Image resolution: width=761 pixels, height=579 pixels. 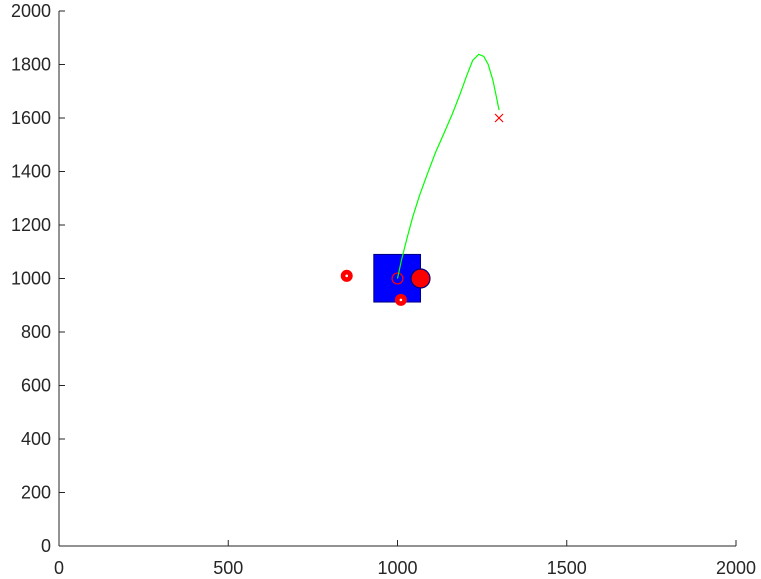 What do you see at coordinates (36, 493) in the screenshot?
I see `y-tick-label: 200` at bounding box center [36, 493].